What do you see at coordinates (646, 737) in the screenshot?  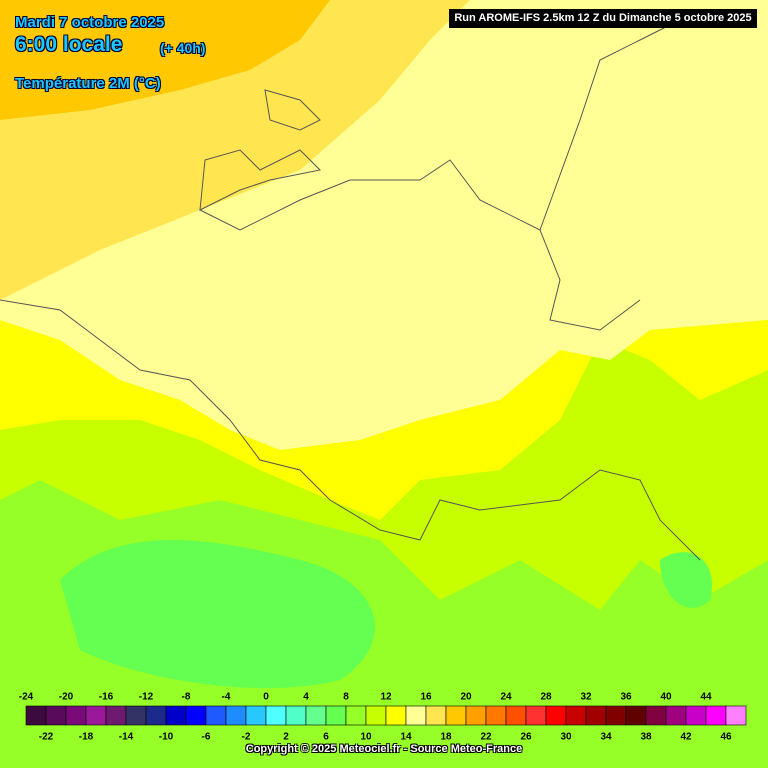 I see `legend-label: 38` at bounding box center [646, 737].